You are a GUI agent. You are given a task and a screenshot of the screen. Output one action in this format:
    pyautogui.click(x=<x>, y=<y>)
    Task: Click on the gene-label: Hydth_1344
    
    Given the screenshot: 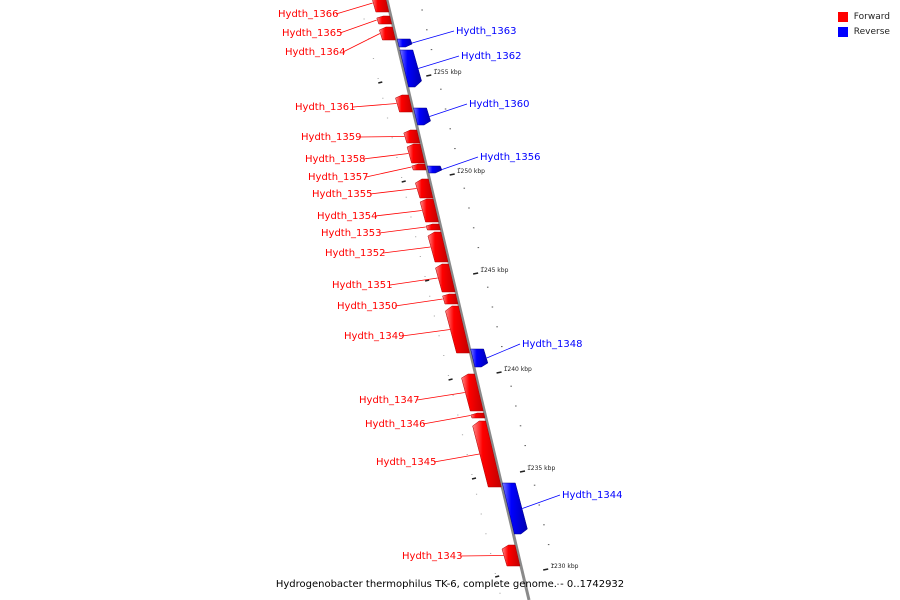 What is the action you would take?
    pyautogui.click(x=592, y=495)
    